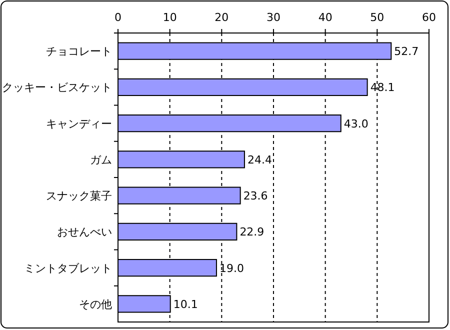 The width and height of the screenshot is (450, 330). What do you see at coordinates (79, 196) in the screenshot?
I see `y-tick-label: スナック菓子` at bounding box center [79, 196].